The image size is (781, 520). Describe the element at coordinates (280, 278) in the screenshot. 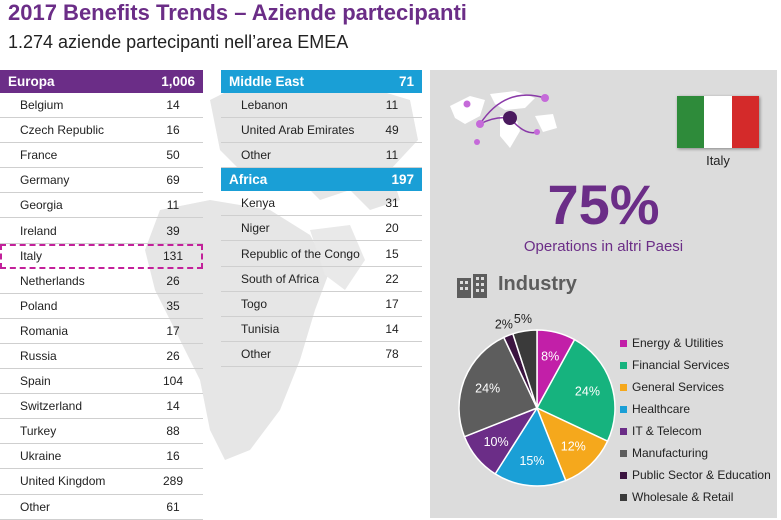

I see `row-name: South of Africa` at that location.